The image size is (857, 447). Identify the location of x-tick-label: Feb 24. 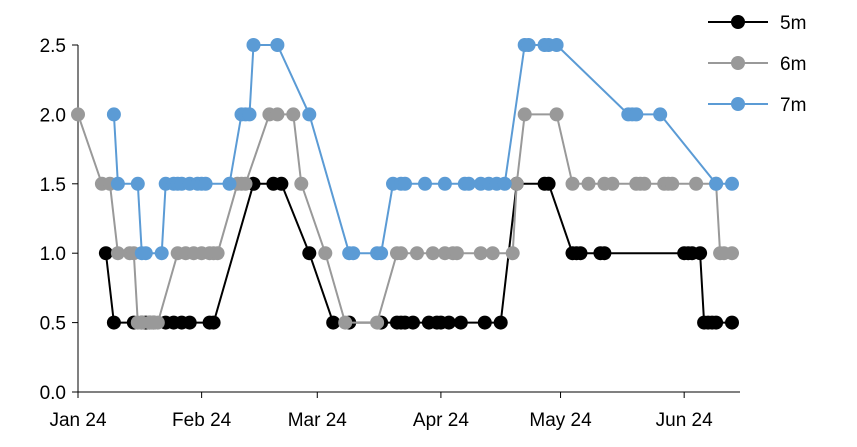
(202, 420).